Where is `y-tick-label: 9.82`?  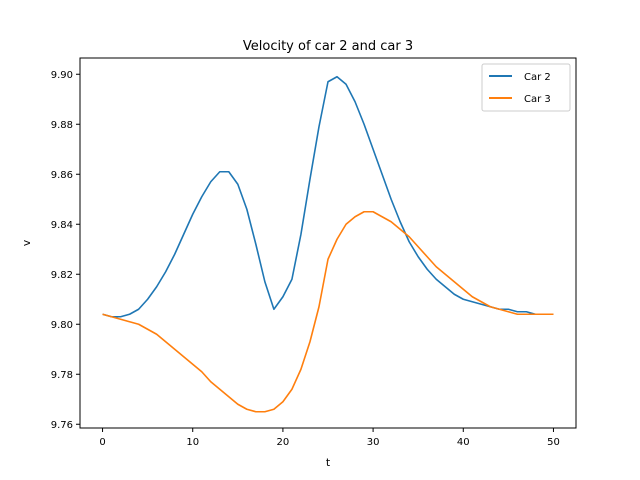
y-tick-label: 9.82 is located at coordinates (62, 275).